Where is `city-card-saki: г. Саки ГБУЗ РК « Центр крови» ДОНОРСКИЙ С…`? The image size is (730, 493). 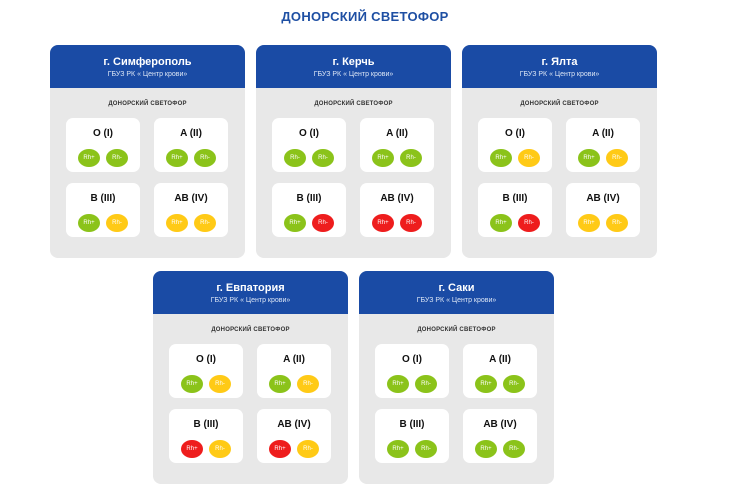 city-card-saki: г. Саки ГБУЗ РК « Центр крови» ДОНОРСКИЙ С… is located at coordinates (456, 377).